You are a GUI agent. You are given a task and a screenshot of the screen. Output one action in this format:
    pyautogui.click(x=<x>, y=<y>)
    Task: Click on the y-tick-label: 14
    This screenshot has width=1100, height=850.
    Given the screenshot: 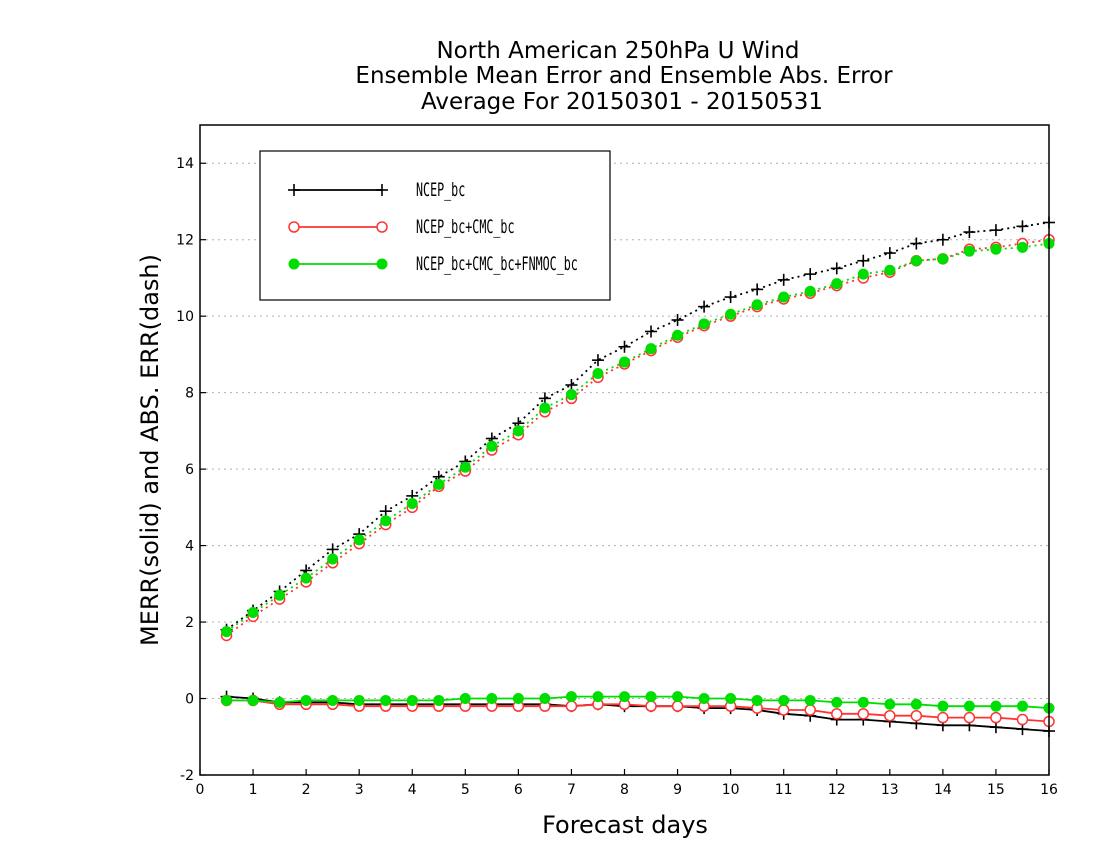 What is the action you would take?
    pyautogui.click(x=185, y=164)
    